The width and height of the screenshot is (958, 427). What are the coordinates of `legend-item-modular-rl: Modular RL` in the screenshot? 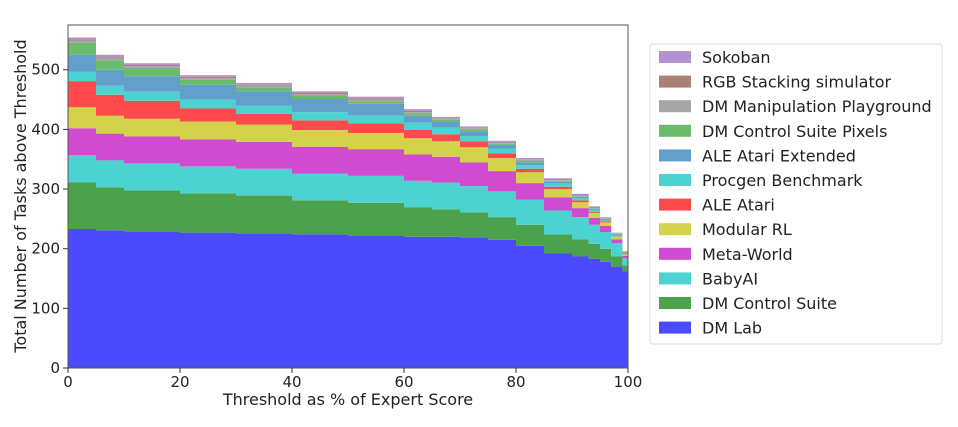 It's located at (725, 229).